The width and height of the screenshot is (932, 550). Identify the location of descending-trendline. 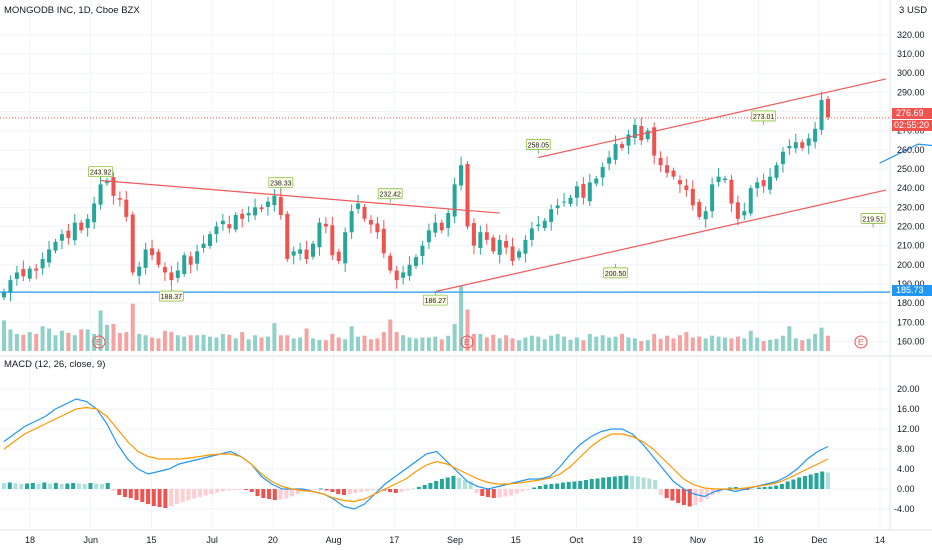
(300, 196).